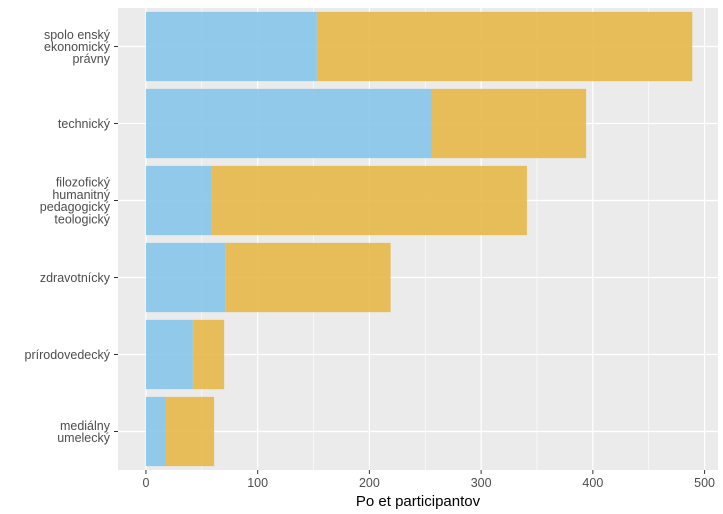 The image size is (723, 514). What do you see at coordinates (77, 35) in the screenshot?
I see `y-tick-label-line: spolo enský` at bounding box center [77, 35].